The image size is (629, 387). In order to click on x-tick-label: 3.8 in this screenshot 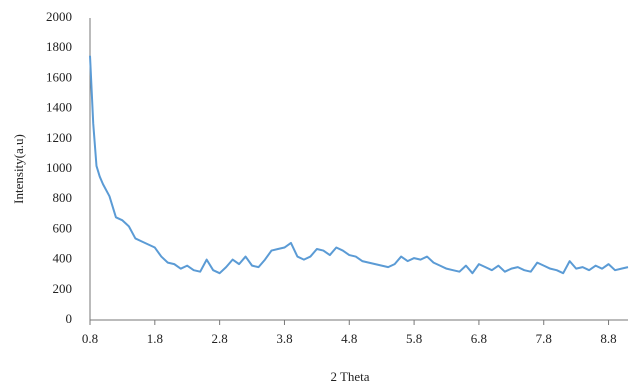, I will do `click(284, 338)`.